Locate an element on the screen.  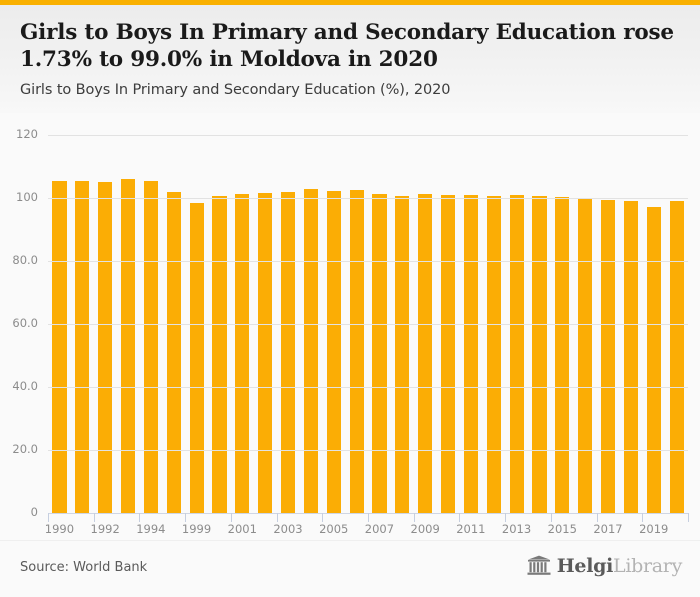
y-axis-tick-label: 20.0 is located at coordinates (25, 449).